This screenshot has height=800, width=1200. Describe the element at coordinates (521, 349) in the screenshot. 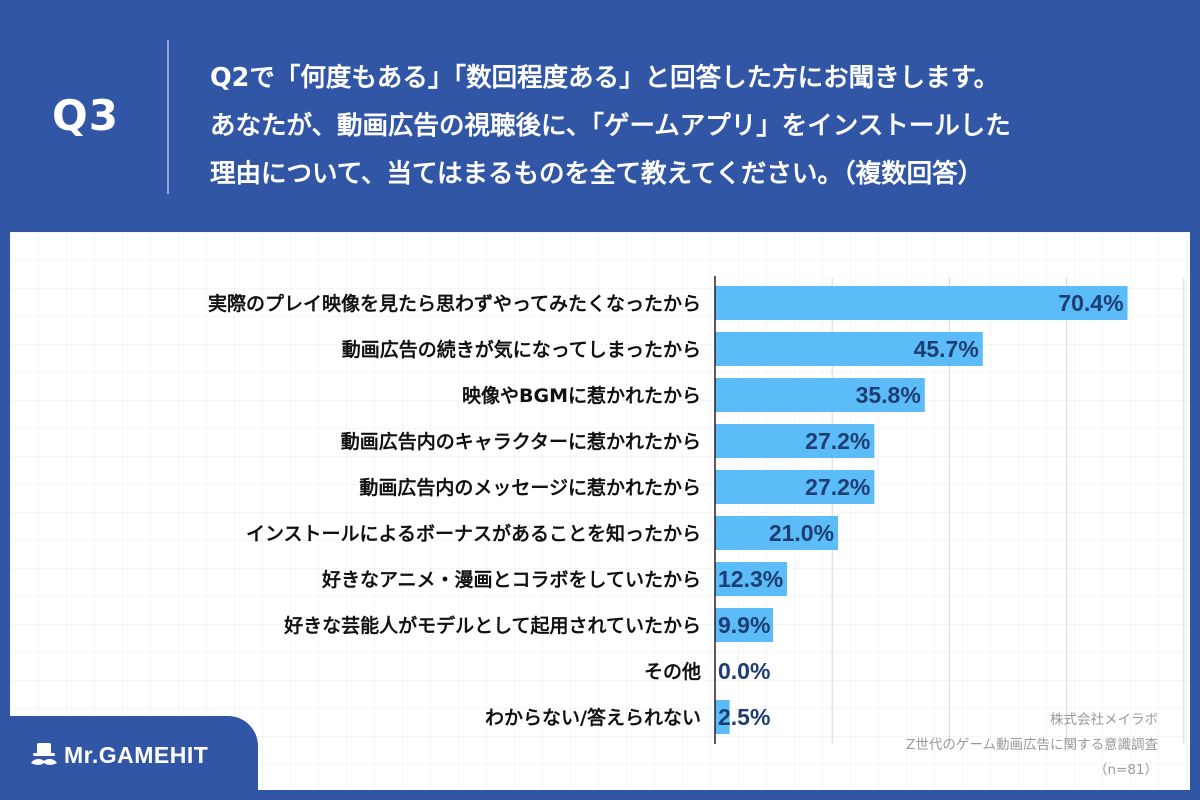

I see `category-label: 動画広告の続きが気になってしまったから` at that location.